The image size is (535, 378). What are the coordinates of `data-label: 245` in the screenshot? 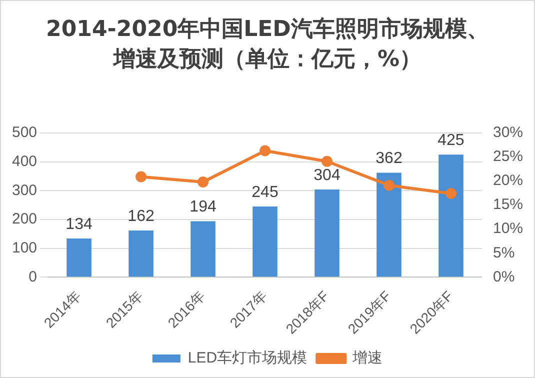 It's located at (265, 192).